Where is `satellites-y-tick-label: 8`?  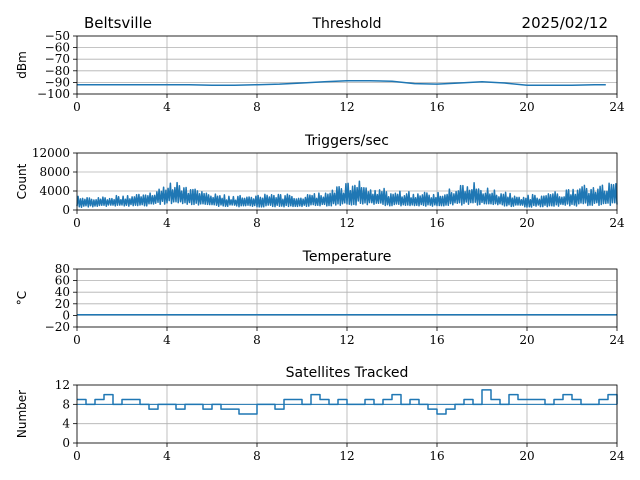 satellites-y-tick-label: 8 is located at coordinates (66, 404).